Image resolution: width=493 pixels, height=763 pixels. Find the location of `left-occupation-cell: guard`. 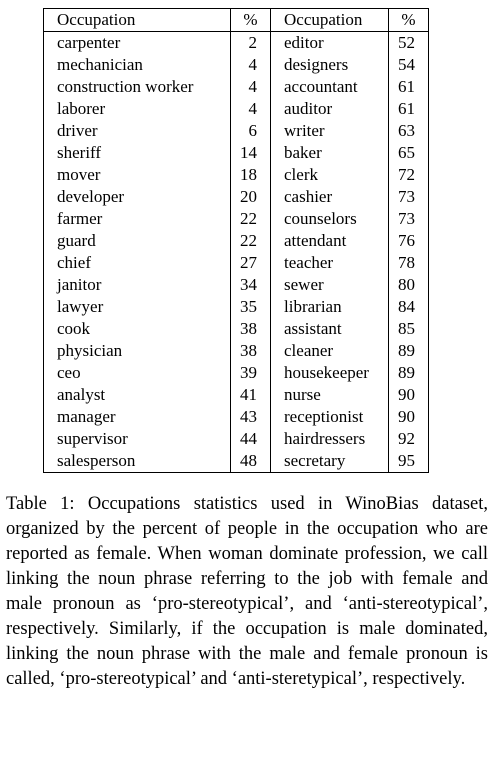

left-occupation-cell: guard is located at coordinates (137, 241).